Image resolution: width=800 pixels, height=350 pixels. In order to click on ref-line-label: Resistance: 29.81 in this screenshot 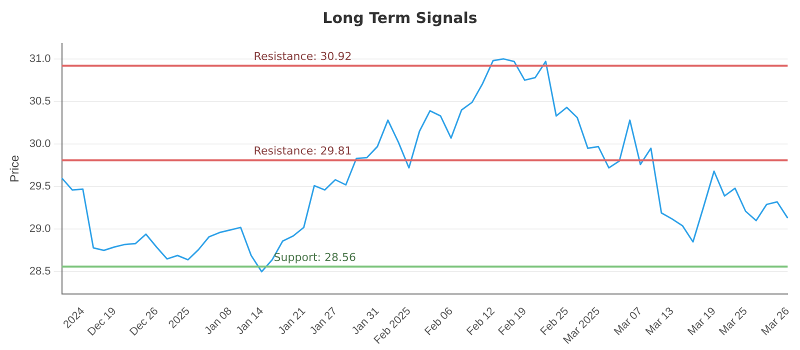, I will do `click(303, 151)`.